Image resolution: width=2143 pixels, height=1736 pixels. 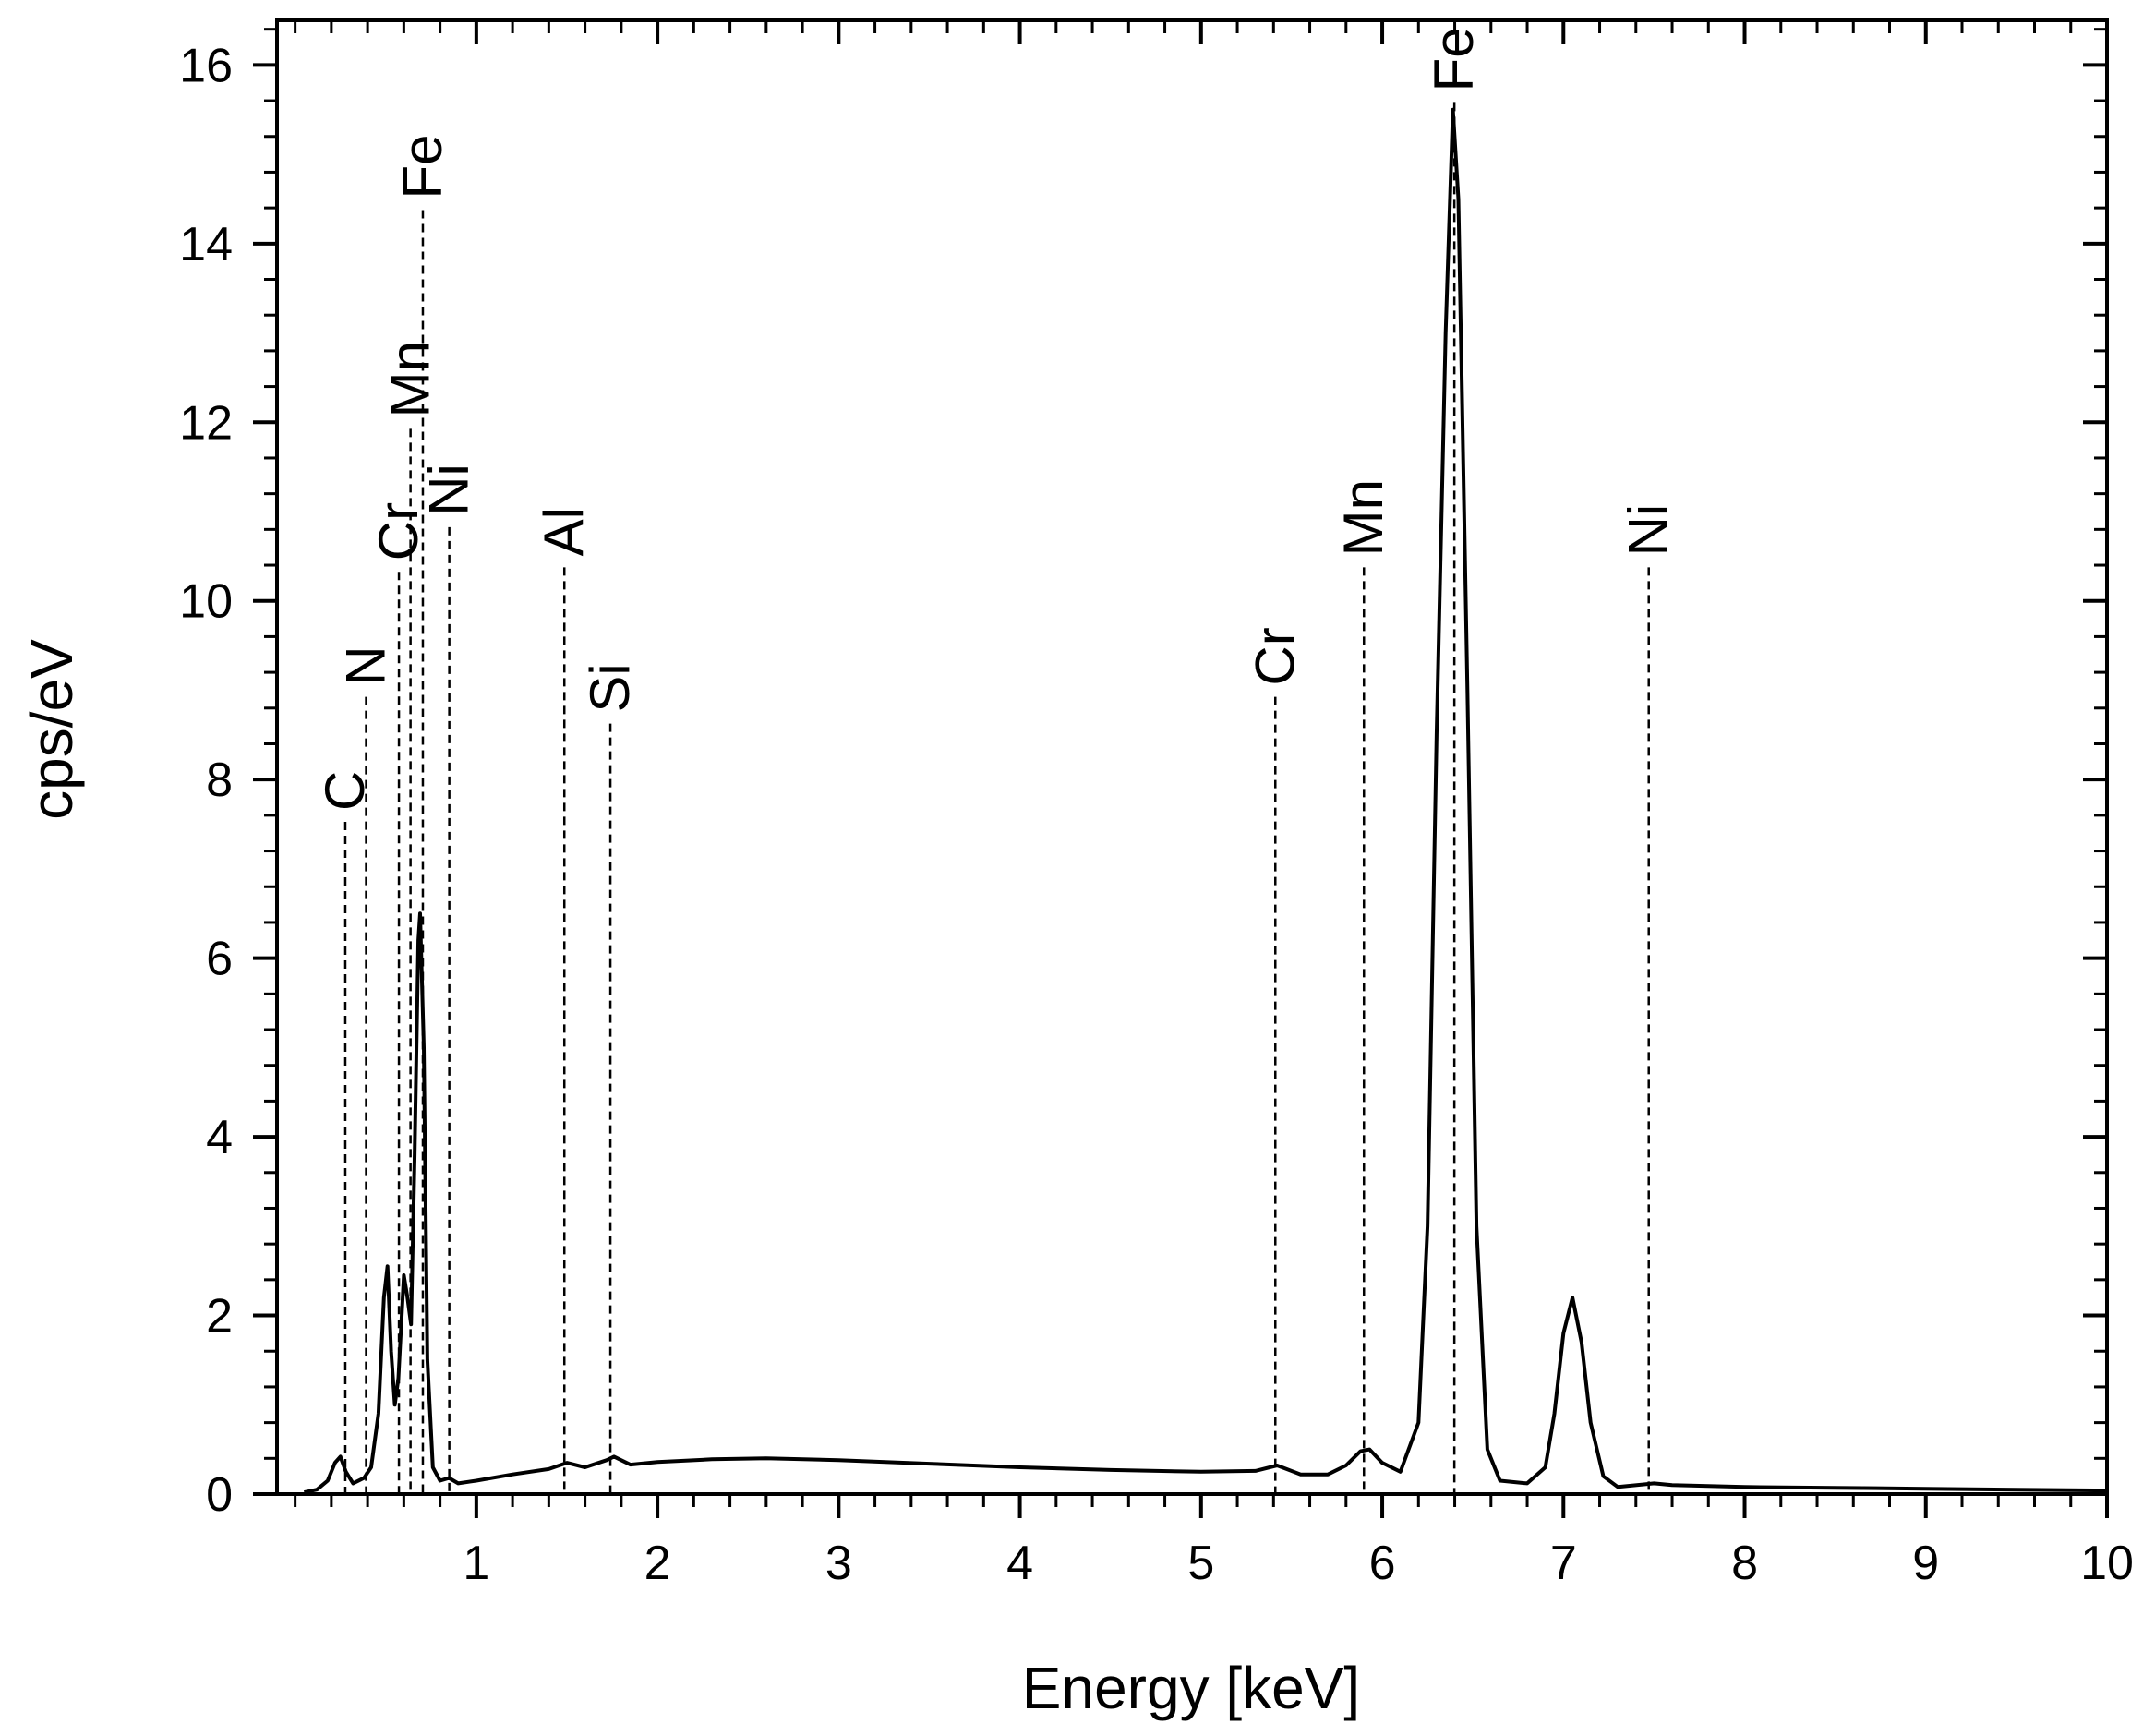 I want to click on x-tick-label: 5, so click(x=1200, y=1564).